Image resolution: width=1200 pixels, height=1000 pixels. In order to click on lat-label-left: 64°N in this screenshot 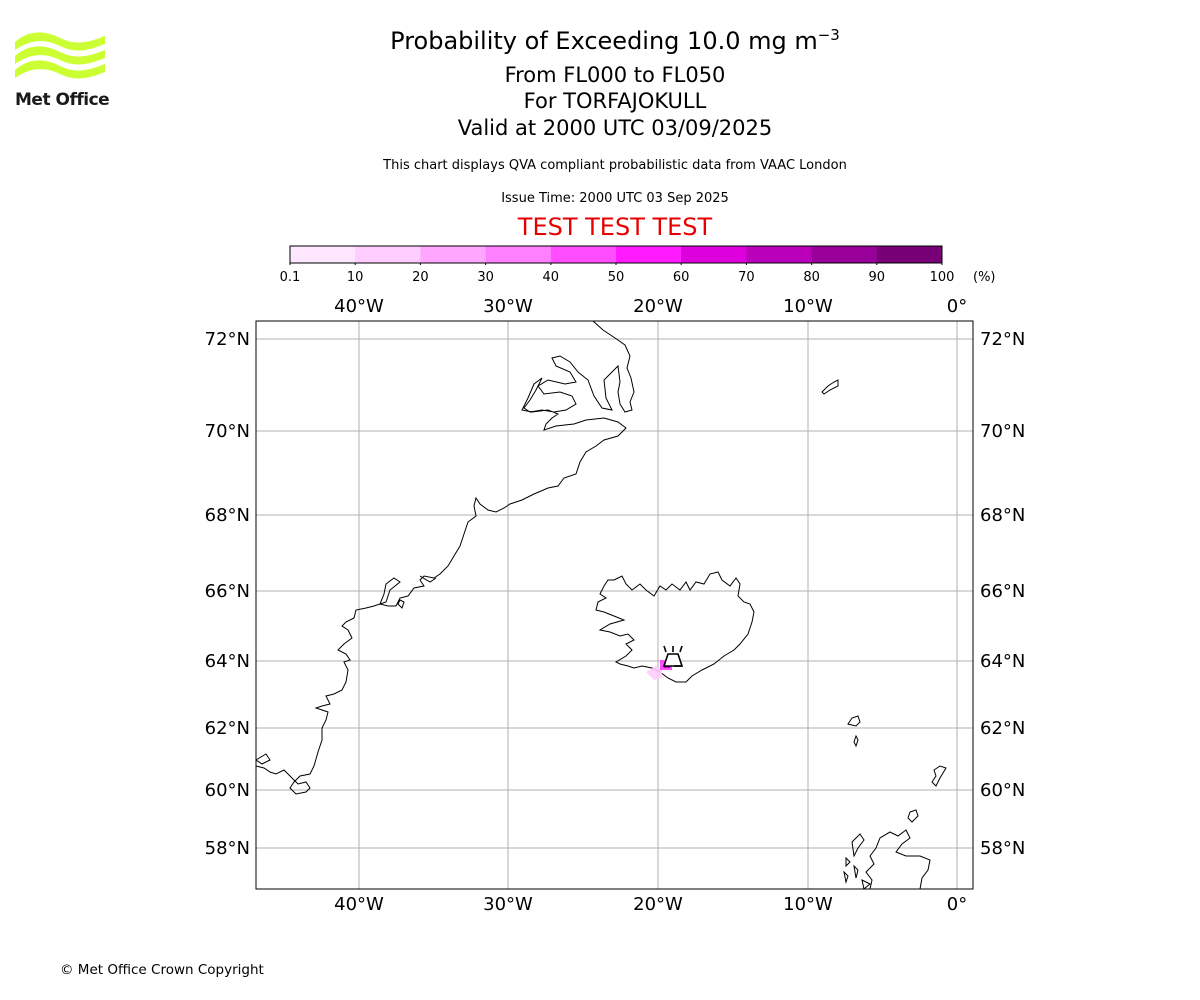, I will do `click(227, 661)`.